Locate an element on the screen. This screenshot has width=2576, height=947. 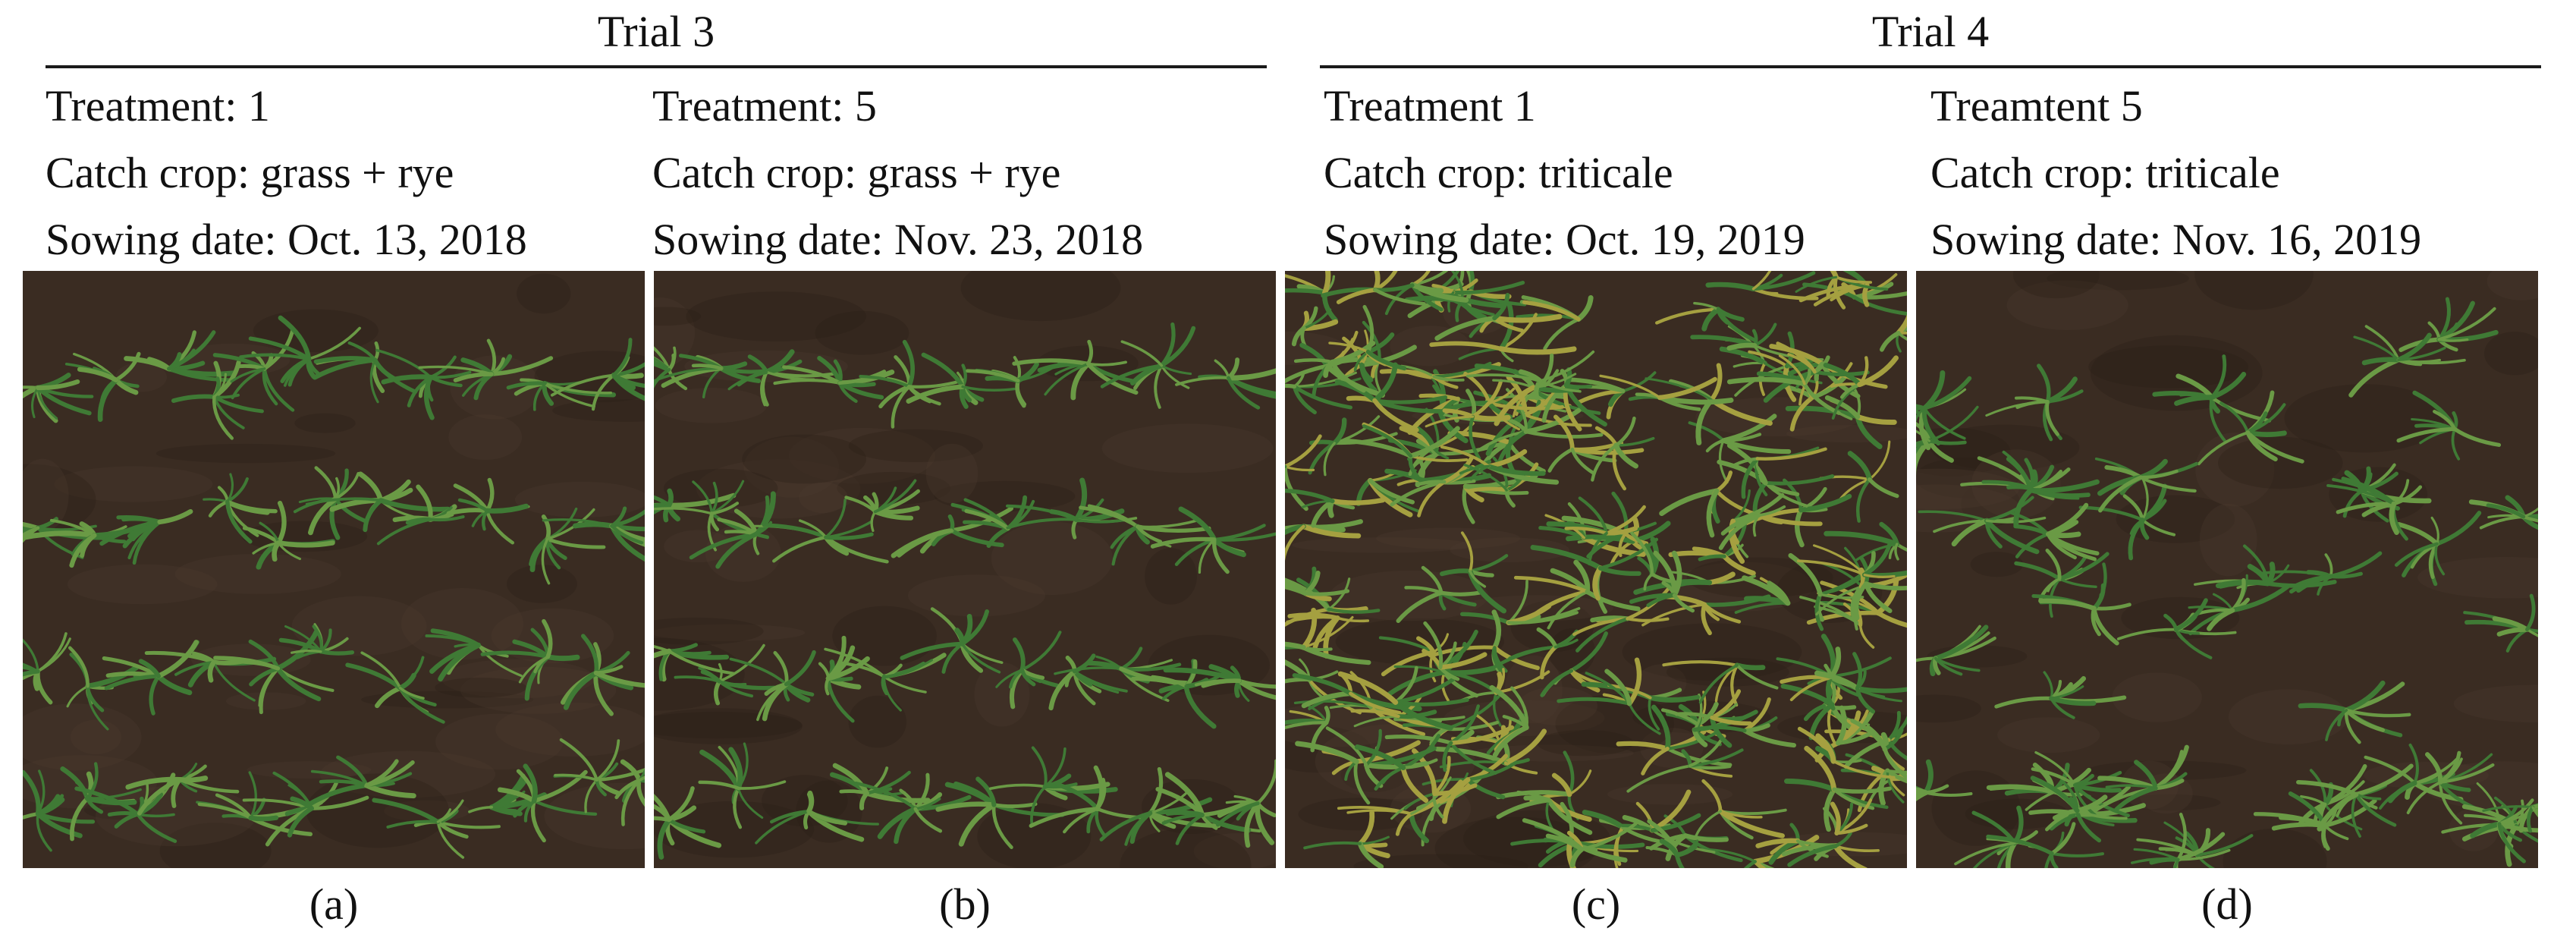
panel-b-caption: (b) is located at coordinates (965, 904).